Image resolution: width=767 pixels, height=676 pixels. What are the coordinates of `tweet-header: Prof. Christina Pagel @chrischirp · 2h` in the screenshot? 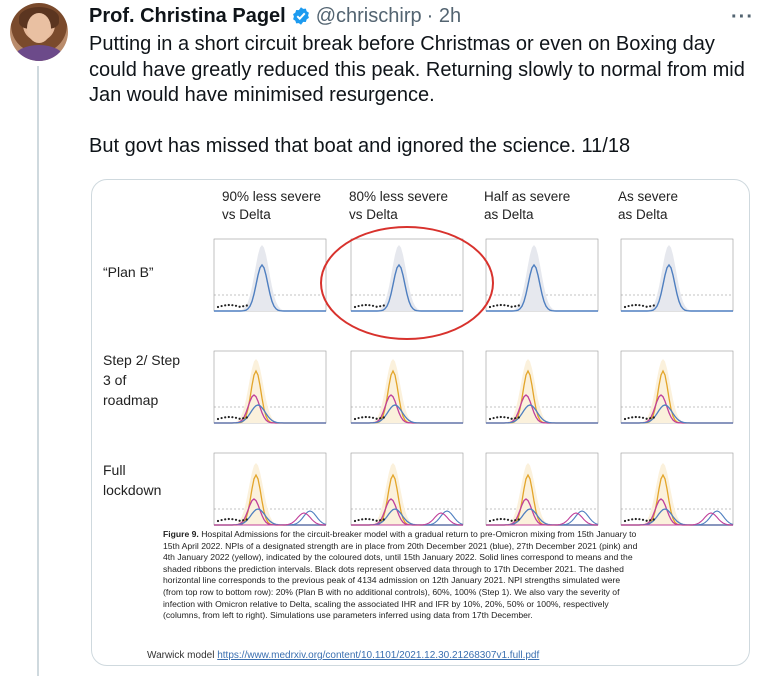 It's located at (275, 16).